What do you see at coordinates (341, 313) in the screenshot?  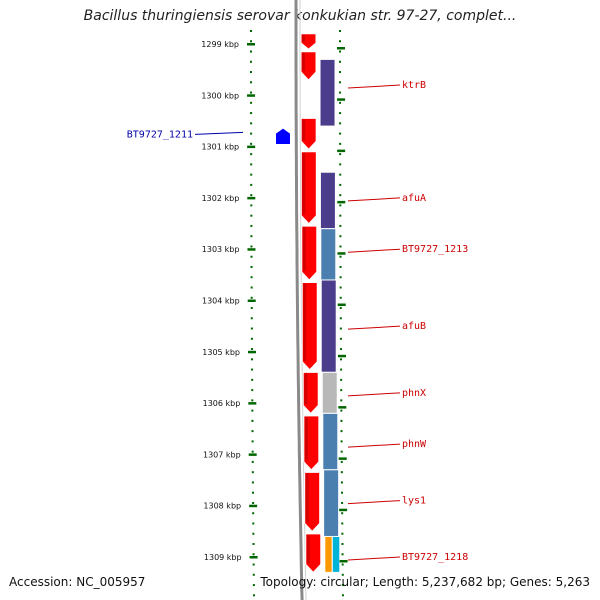 I see `right-tick-track` at bounding box center [341, 313].